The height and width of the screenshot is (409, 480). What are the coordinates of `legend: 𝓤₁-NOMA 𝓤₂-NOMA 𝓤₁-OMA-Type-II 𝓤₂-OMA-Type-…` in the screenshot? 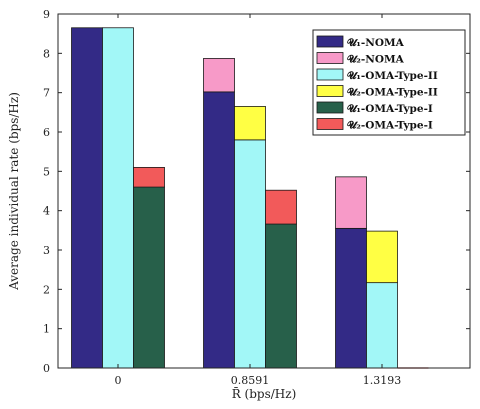 It's located at (389, 82).